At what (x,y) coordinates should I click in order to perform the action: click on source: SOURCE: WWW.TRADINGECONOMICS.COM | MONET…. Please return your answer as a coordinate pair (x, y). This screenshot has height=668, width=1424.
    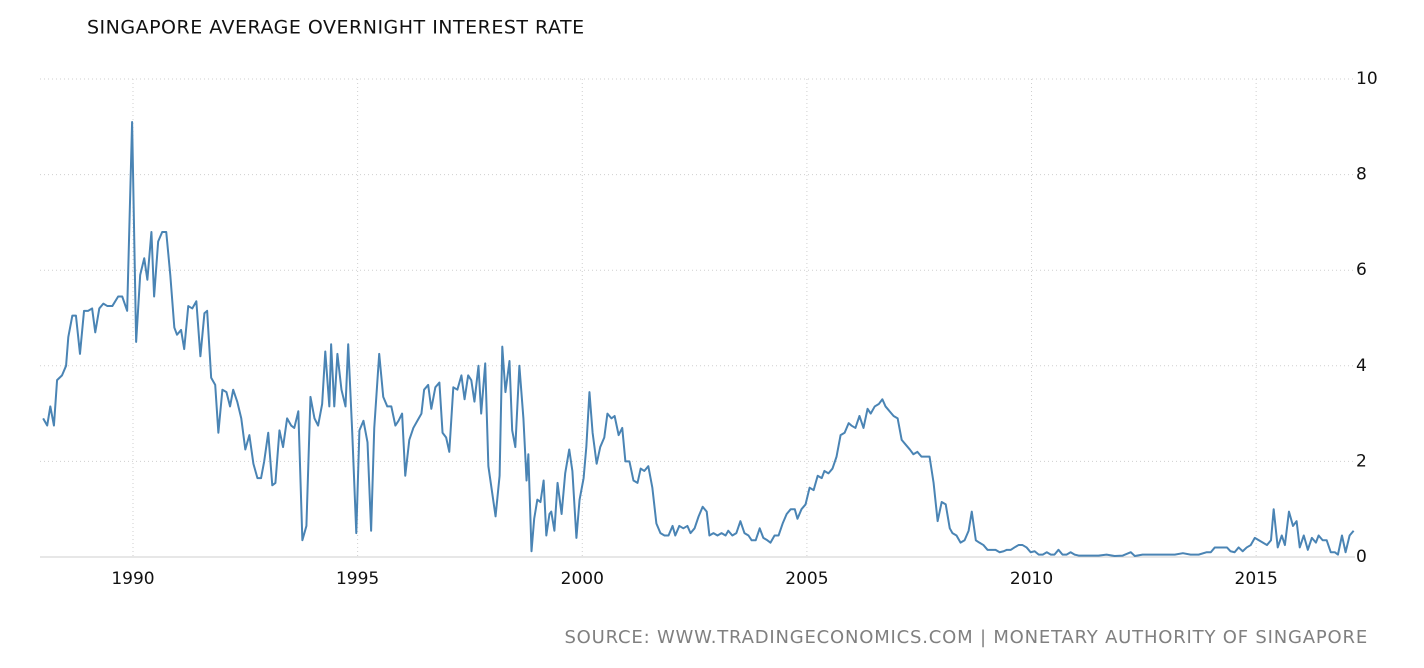
    Looking at the image, I should click on (966, 637).